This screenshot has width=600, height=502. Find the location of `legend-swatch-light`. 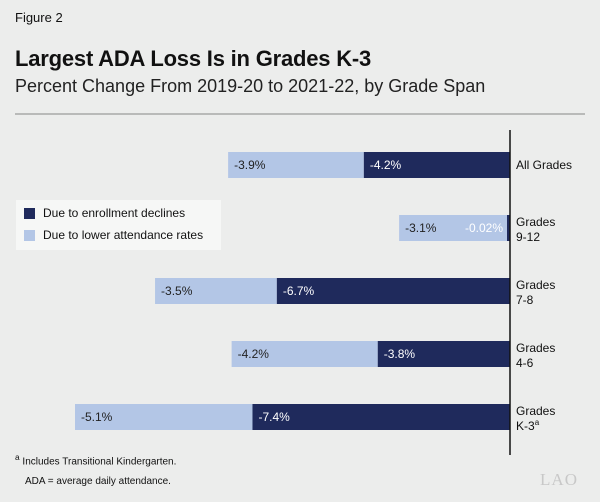

legend-swatch-light is located at coordinates (29, 235).